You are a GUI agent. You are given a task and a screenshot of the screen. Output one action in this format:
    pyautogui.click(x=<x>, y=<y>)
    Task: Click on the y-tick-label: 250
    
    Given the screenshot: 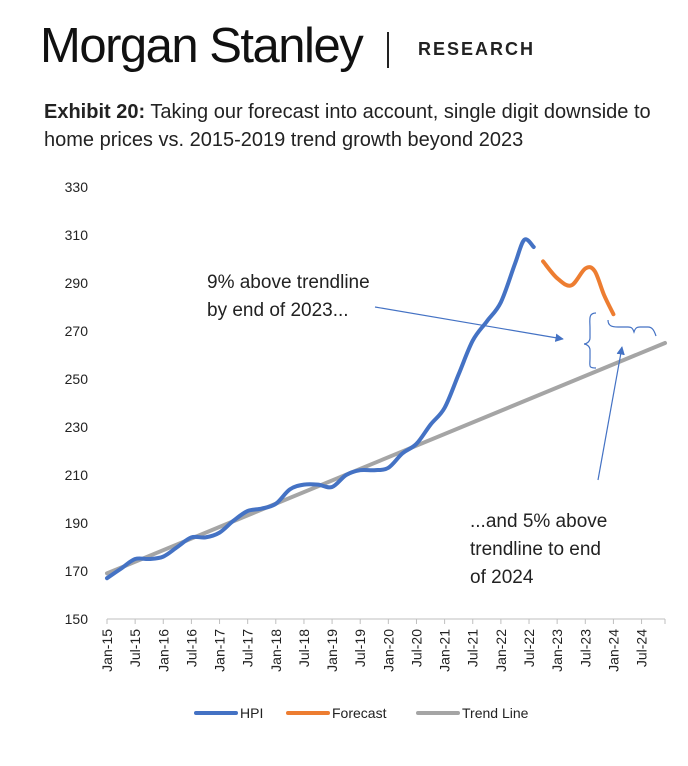 What is the action you would take?
    pyautogui.click(x=77, y=379)
    